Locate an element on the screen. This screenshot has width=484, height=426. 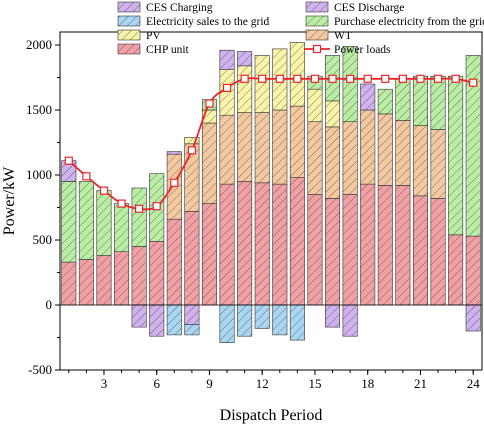
legend-label-wt: WT is located at coordinates (343, 36).